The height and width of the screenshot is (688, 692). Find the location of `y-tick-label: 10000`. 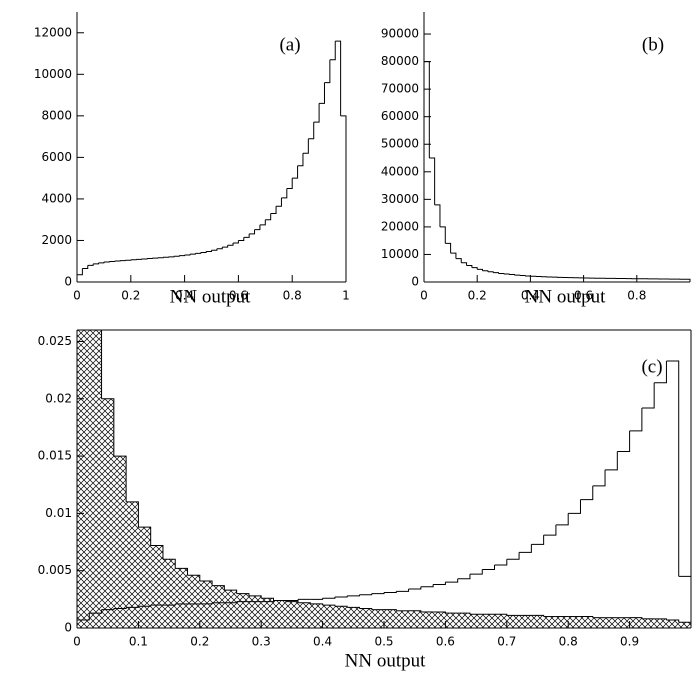

y-tick-label: 10000 is located at coordinates (400, 254).